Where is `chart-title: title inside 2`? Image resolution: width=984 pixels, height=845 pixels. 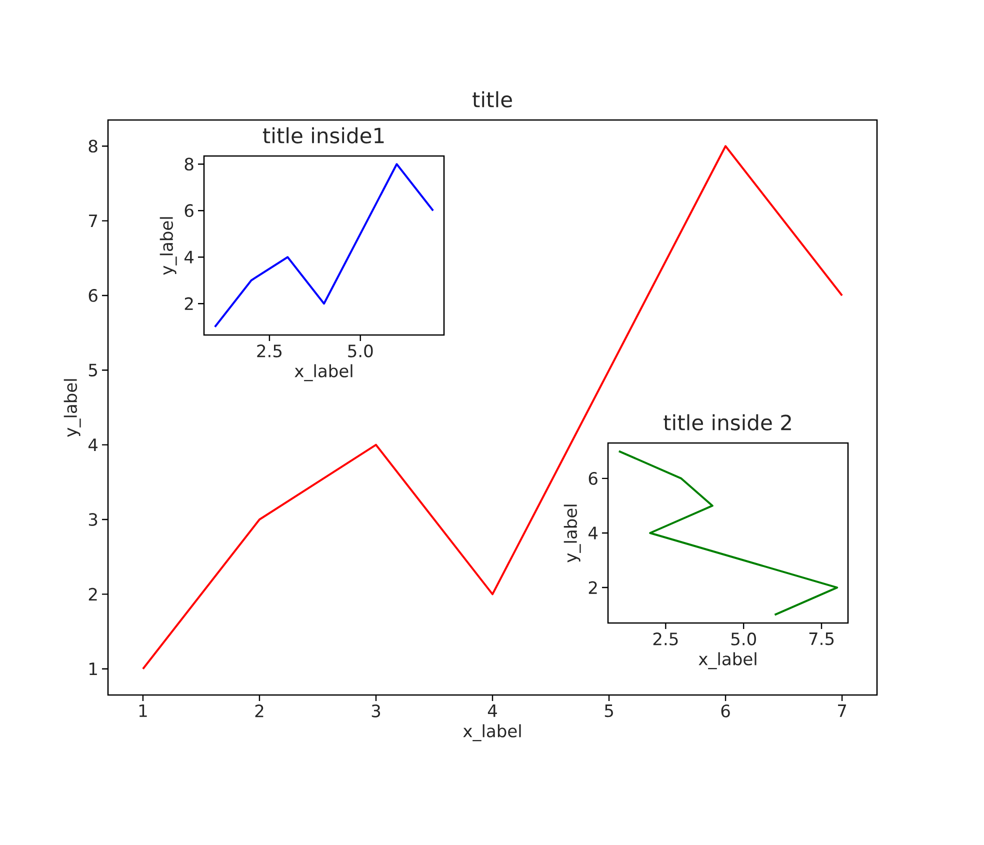 chart-title: title inside 2 is located at coordinates (727, 422).